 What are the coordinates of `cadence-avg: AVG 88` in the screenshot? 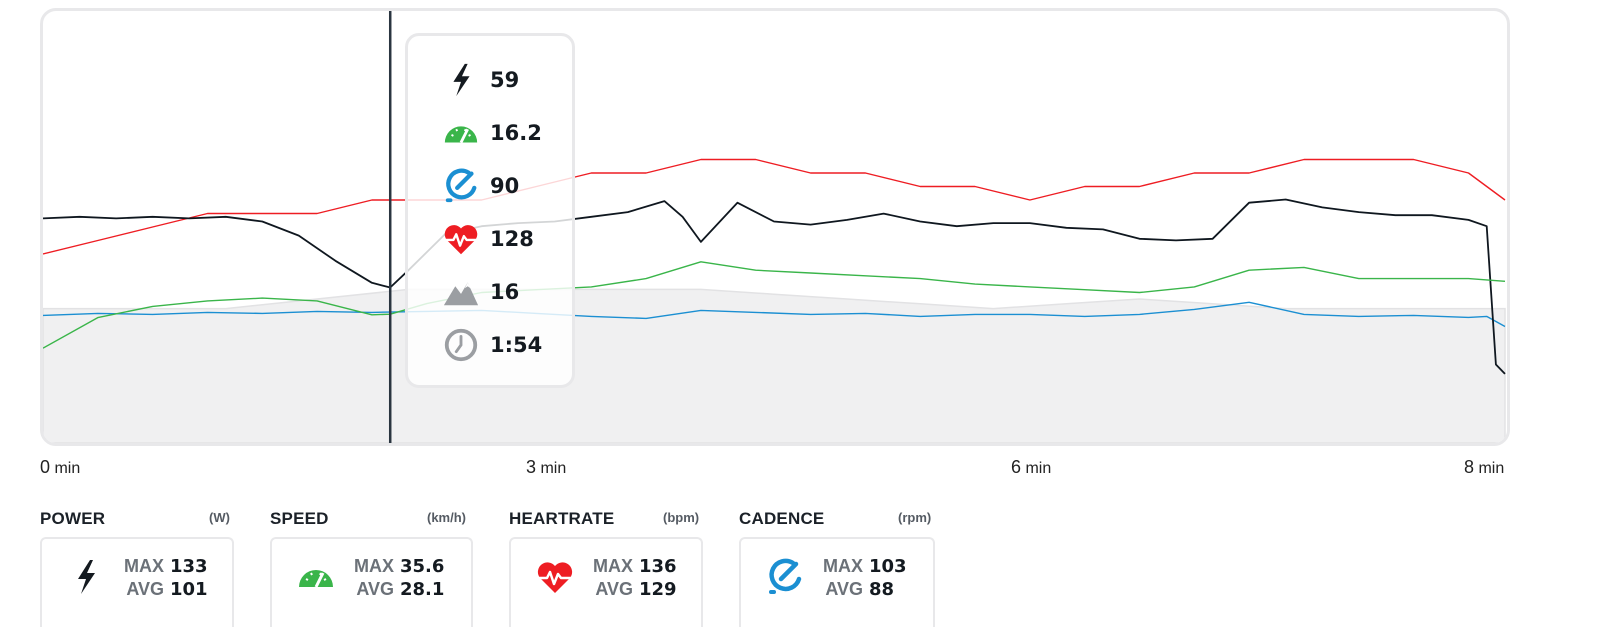 It's located at (860, 589).